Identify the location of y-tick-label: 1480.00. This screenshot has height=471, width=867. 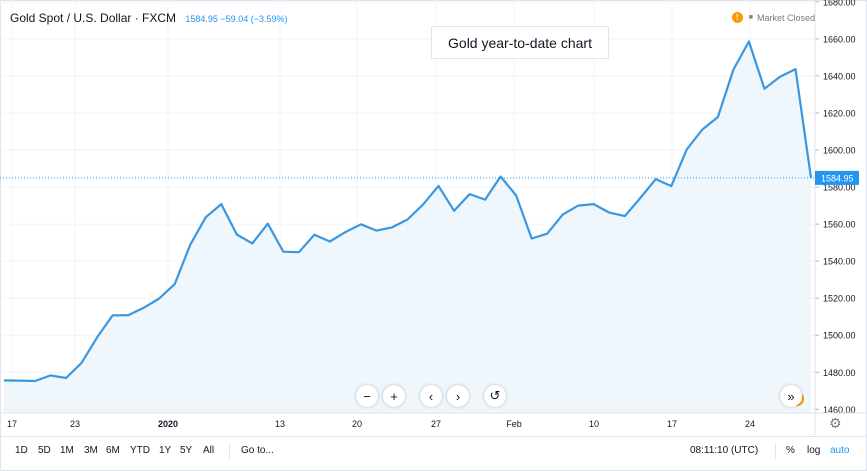
(839, 373).